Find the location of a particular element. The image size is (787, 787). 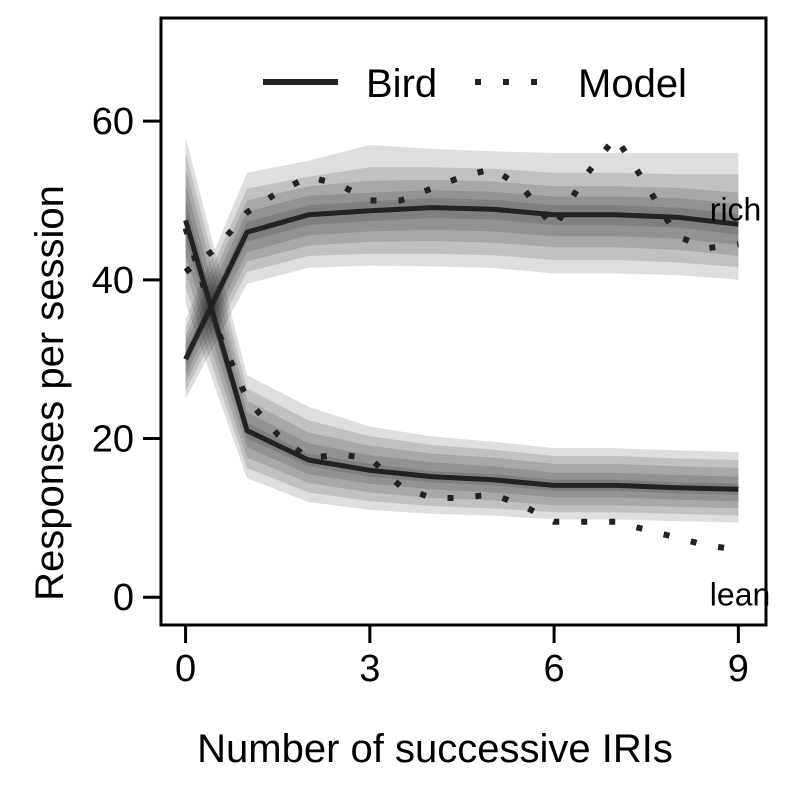

series-bird-rich is located at coordinates (461, 283).